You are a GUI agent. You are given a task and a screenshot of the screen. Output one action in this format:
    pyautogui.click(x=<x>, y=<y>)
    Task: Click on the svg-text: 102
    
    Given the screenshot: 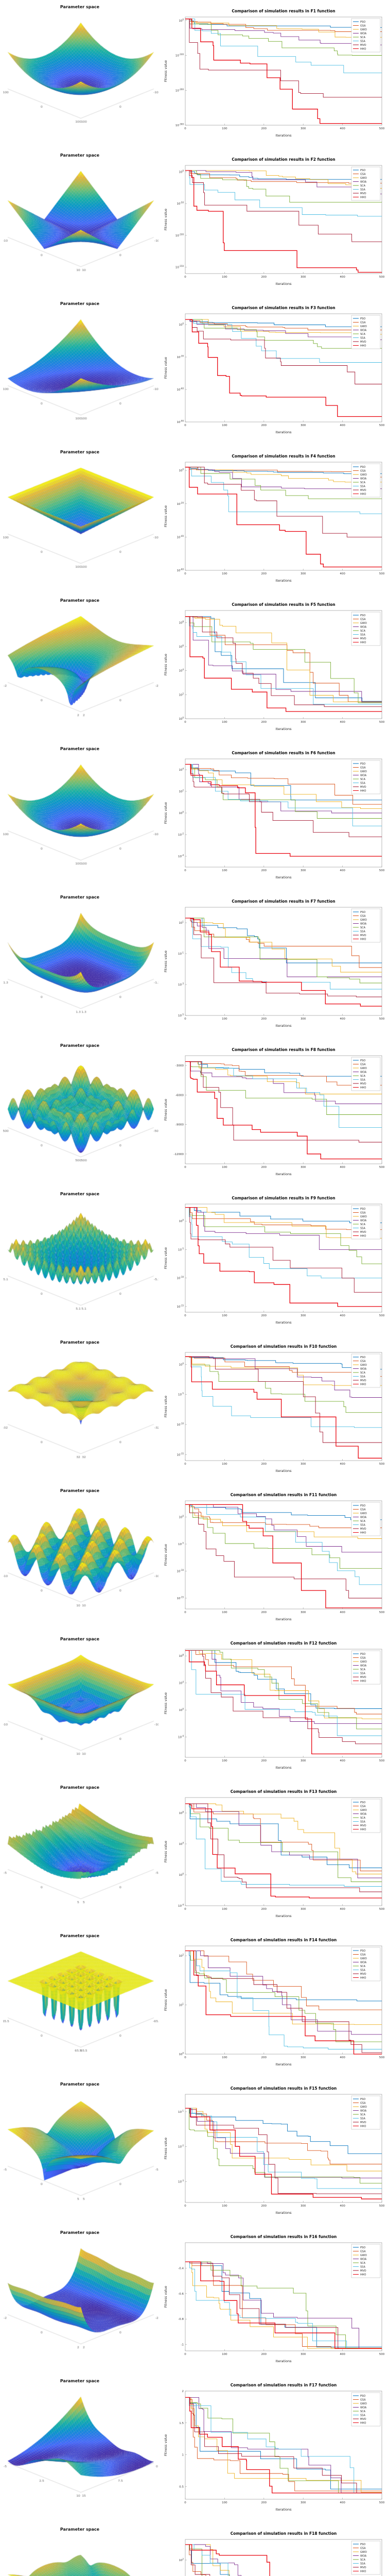 What is the action you would take?
    pyautogui.click(x=181, y=2560)
    